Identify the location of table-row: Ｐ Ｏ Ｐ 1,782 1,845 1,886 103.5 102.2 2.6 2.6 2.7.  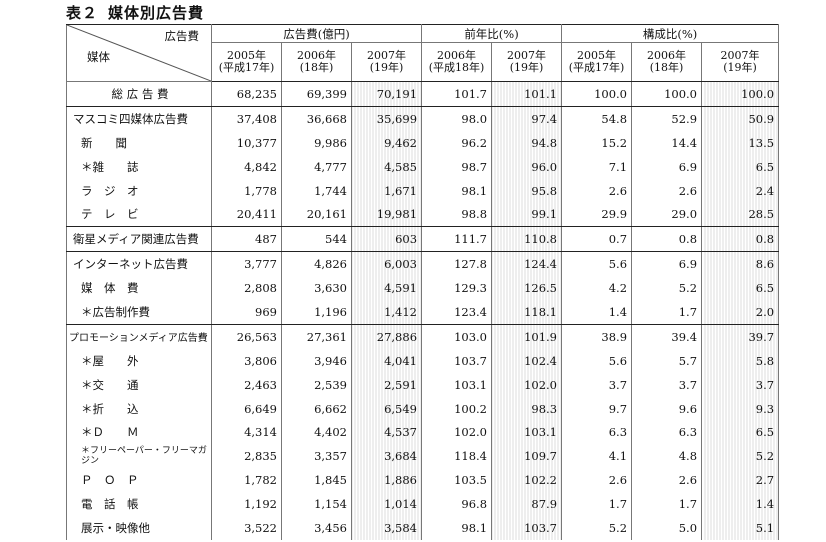
(423, 480).